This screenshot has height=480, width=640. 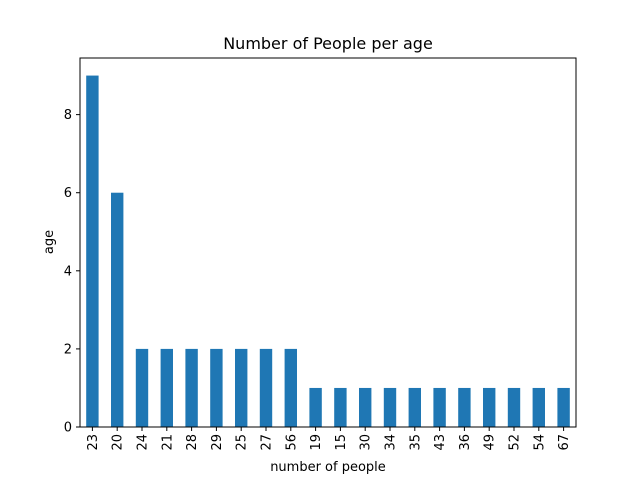 I want to click on x-tick-label: 36, so click(x=465, y=442).